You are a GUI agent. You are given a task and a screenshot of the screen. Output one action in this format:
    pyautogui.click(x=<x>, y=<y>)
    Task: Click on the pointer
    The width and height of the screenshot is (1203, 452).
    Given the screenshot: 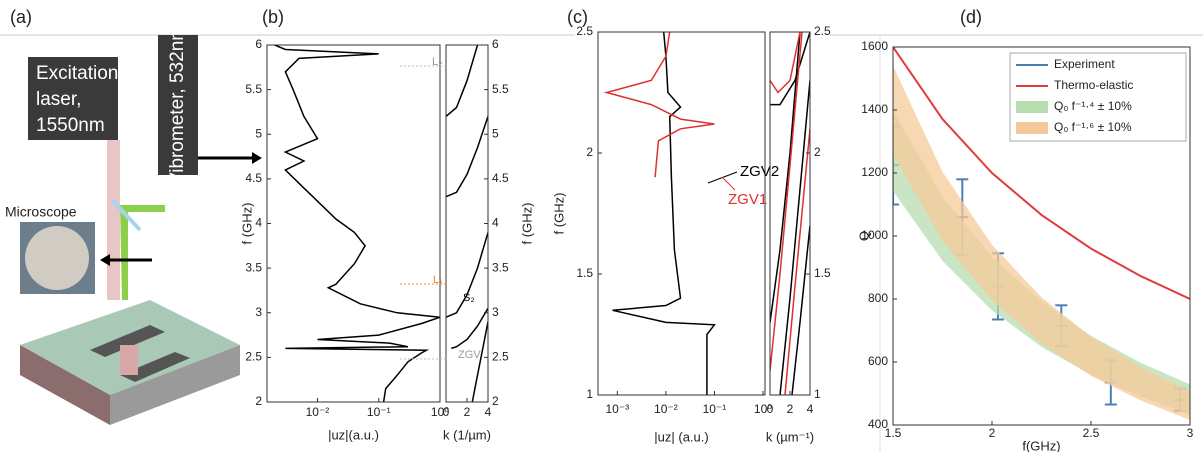 What is the action you would take?
    pyautogui.click(x=728, y=183)
    